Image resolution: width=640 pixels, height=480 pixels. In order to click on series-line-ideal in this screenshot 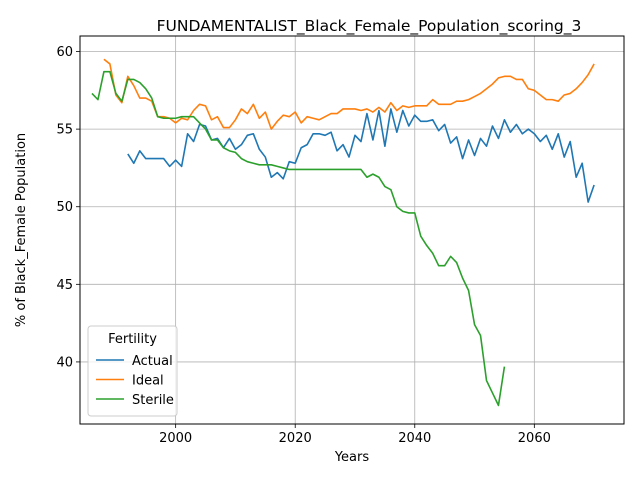, I will do `click(349, 94)`.